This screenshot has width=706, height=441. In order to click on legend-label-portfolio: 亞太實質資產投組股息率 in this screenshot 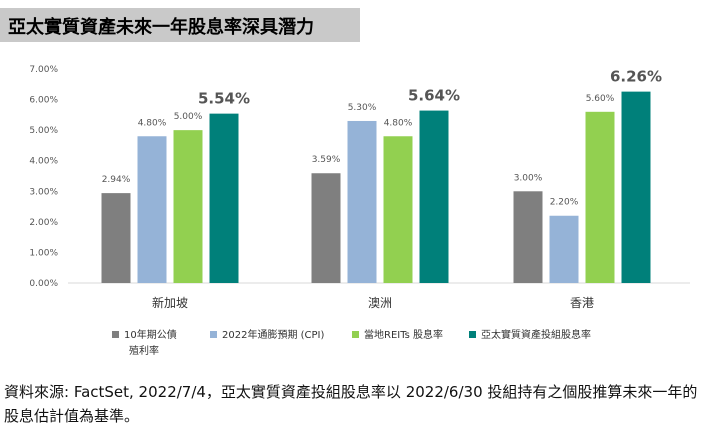, I will do `click(536, 335)`.